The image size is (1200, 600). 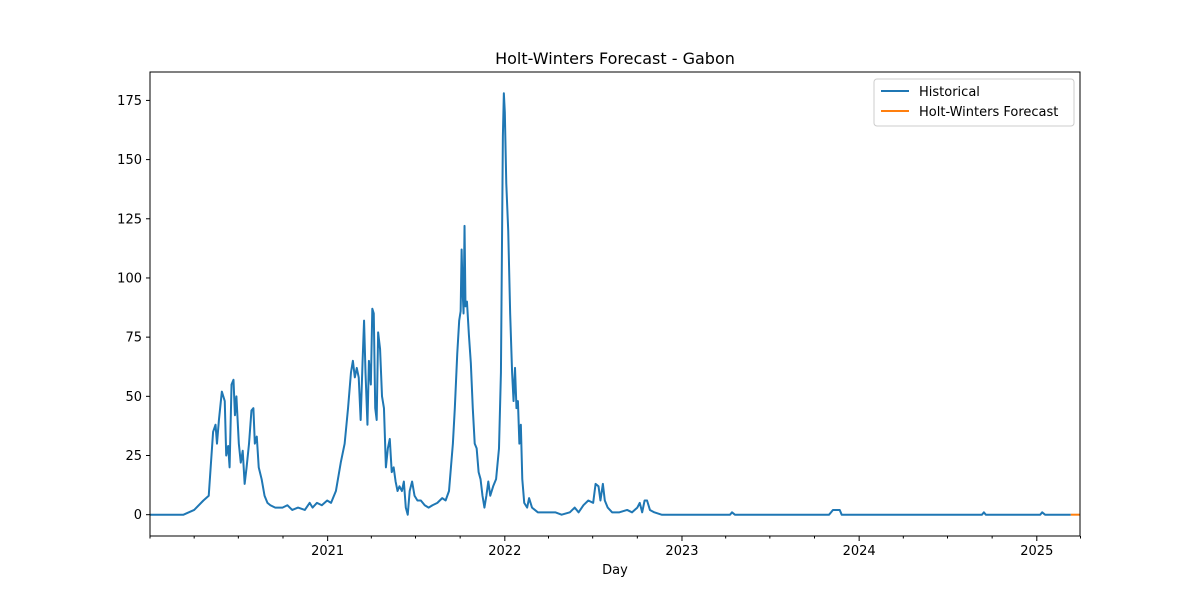 I want to click on x-tick-label: 2022, so click(x=504, y=551).